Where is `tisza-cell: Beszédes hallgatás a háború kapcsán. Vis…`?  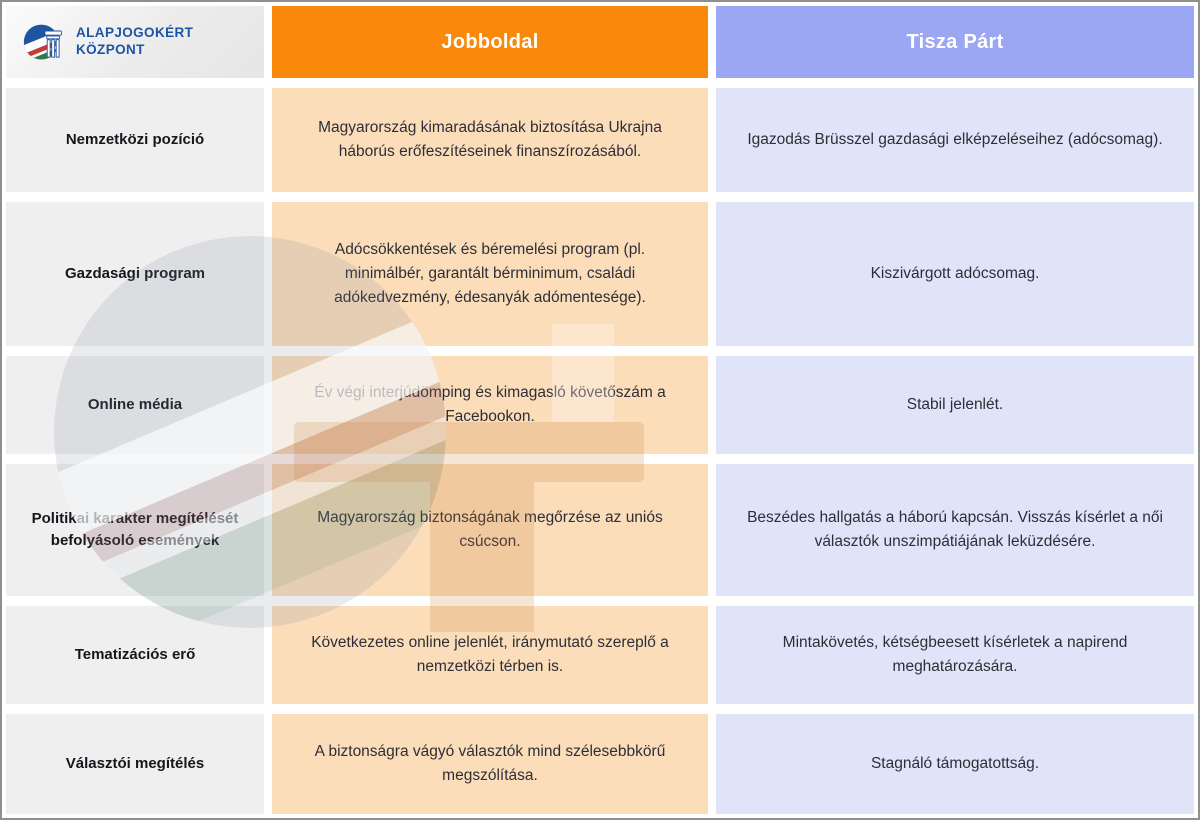 tisza-cell: Beszédes hallgatás a háború kapcsán. Vis… is located at coordinates (955, 530).